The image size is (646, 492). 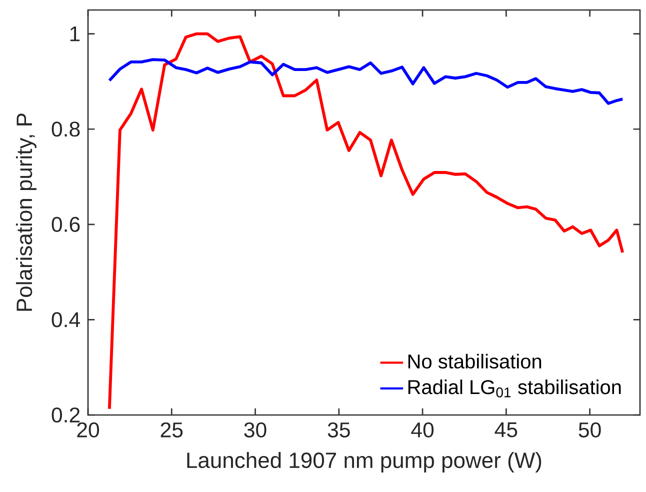 I want to click on x-tick-label: 50, so click(x=589, y=430).